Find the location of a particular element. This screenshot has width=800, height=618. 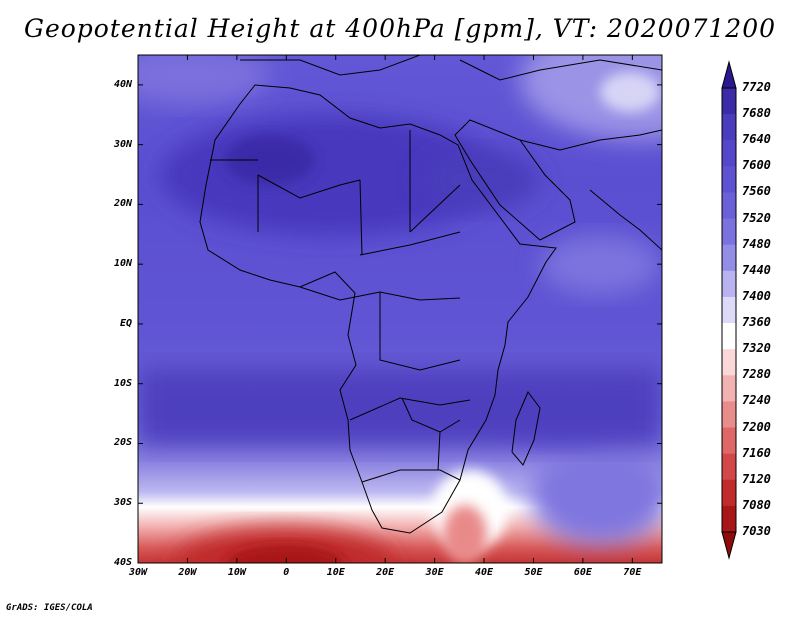

lon-label: 40E is located at coordinates (484, 572).